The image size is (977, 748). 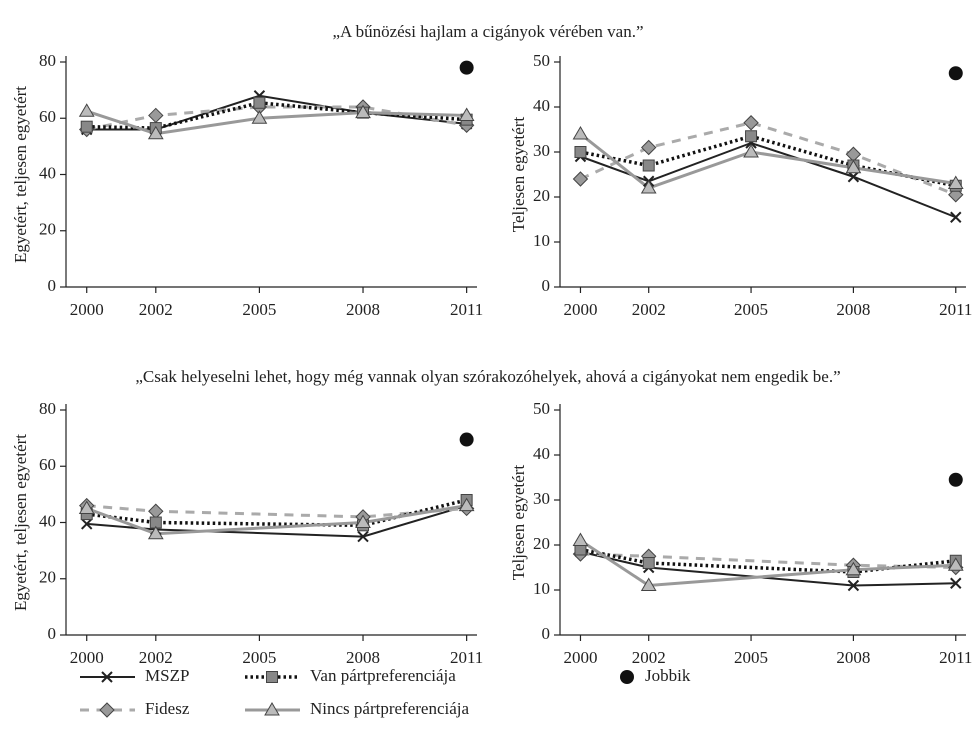 I want to click on legend-label: Nincs pártpreferenciája, so click(x=389, y=708).